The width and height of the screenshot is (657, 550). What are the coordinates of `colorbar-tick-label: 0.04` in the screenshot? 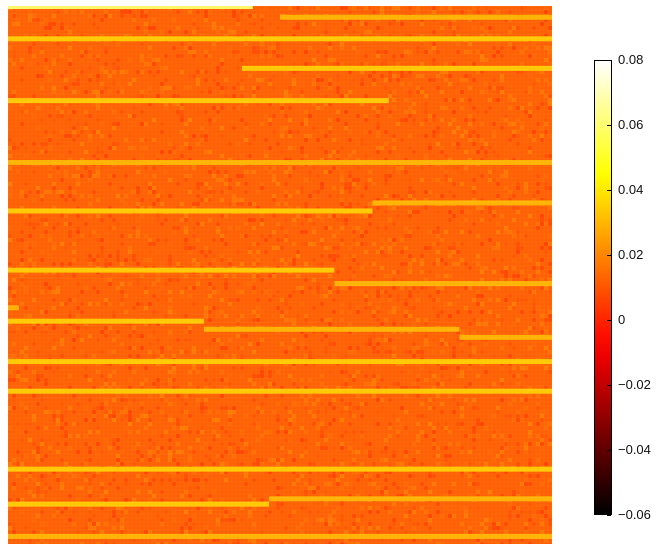 It's located at (631, 189).